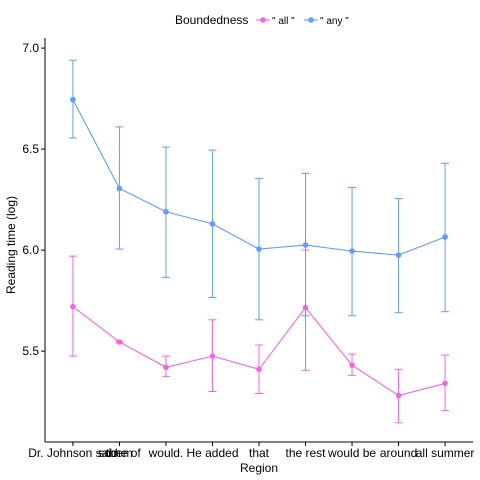 The height and width of the screenshot is (480, 480). Describe the element at coordinates (11, 245) in the screenshot. I see `y-axis-title: Reading time (log)` at that location.